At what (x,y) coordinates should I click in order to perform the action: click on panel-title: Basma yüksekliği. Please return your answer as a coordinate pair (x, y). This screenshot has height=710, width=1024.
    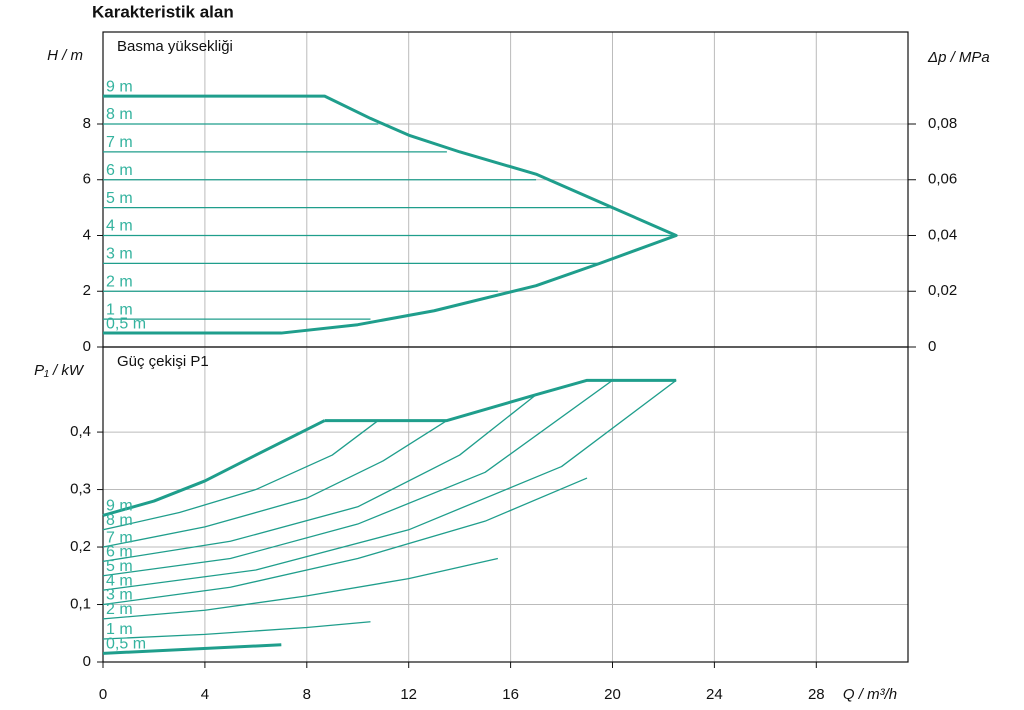
    Looking at the image, I should click on (175, 46).